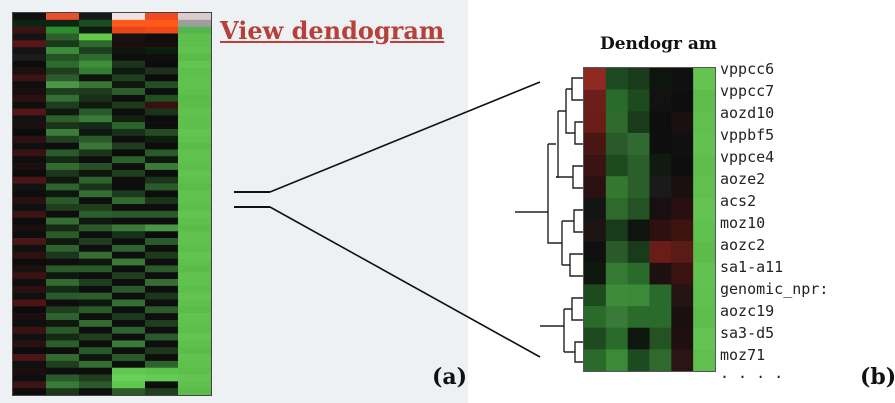 The image size is (895, 403). Describe the element at coordinates (738, 201) in the screenshot. I see `gene-label: acs2` at that location.